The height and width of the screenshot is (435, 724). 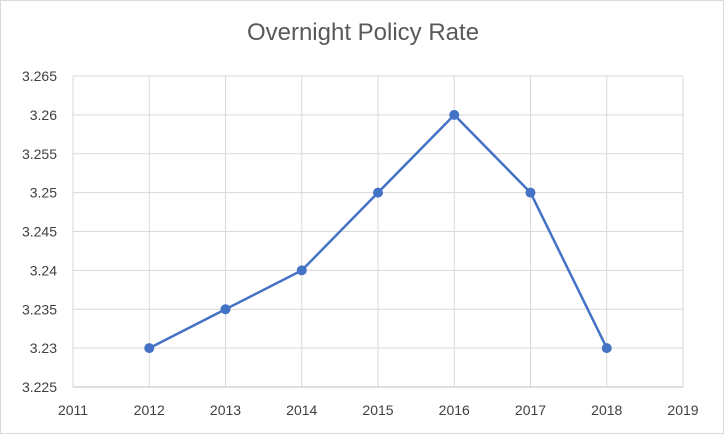 I want to click on x-tick-label: 2012, so click(x=149, y=410).